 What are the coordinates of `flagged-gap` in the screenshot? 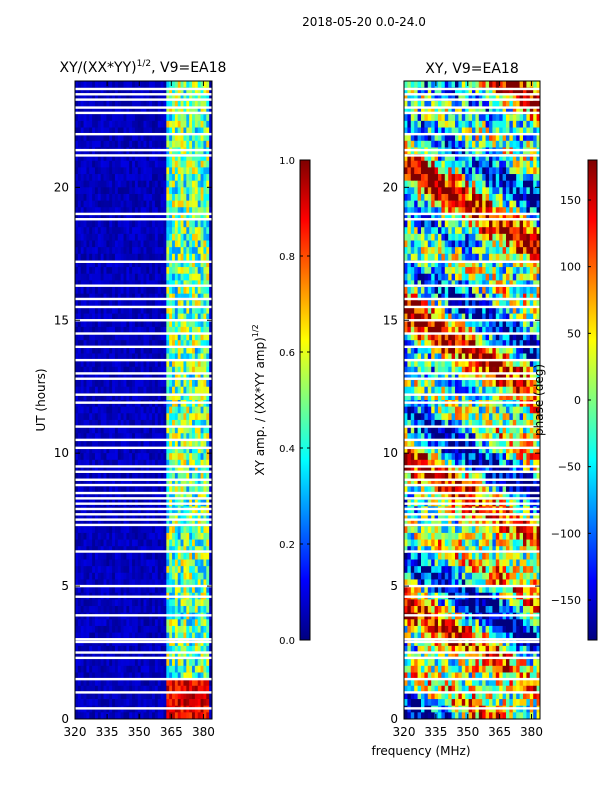 It's located at (143, 307).